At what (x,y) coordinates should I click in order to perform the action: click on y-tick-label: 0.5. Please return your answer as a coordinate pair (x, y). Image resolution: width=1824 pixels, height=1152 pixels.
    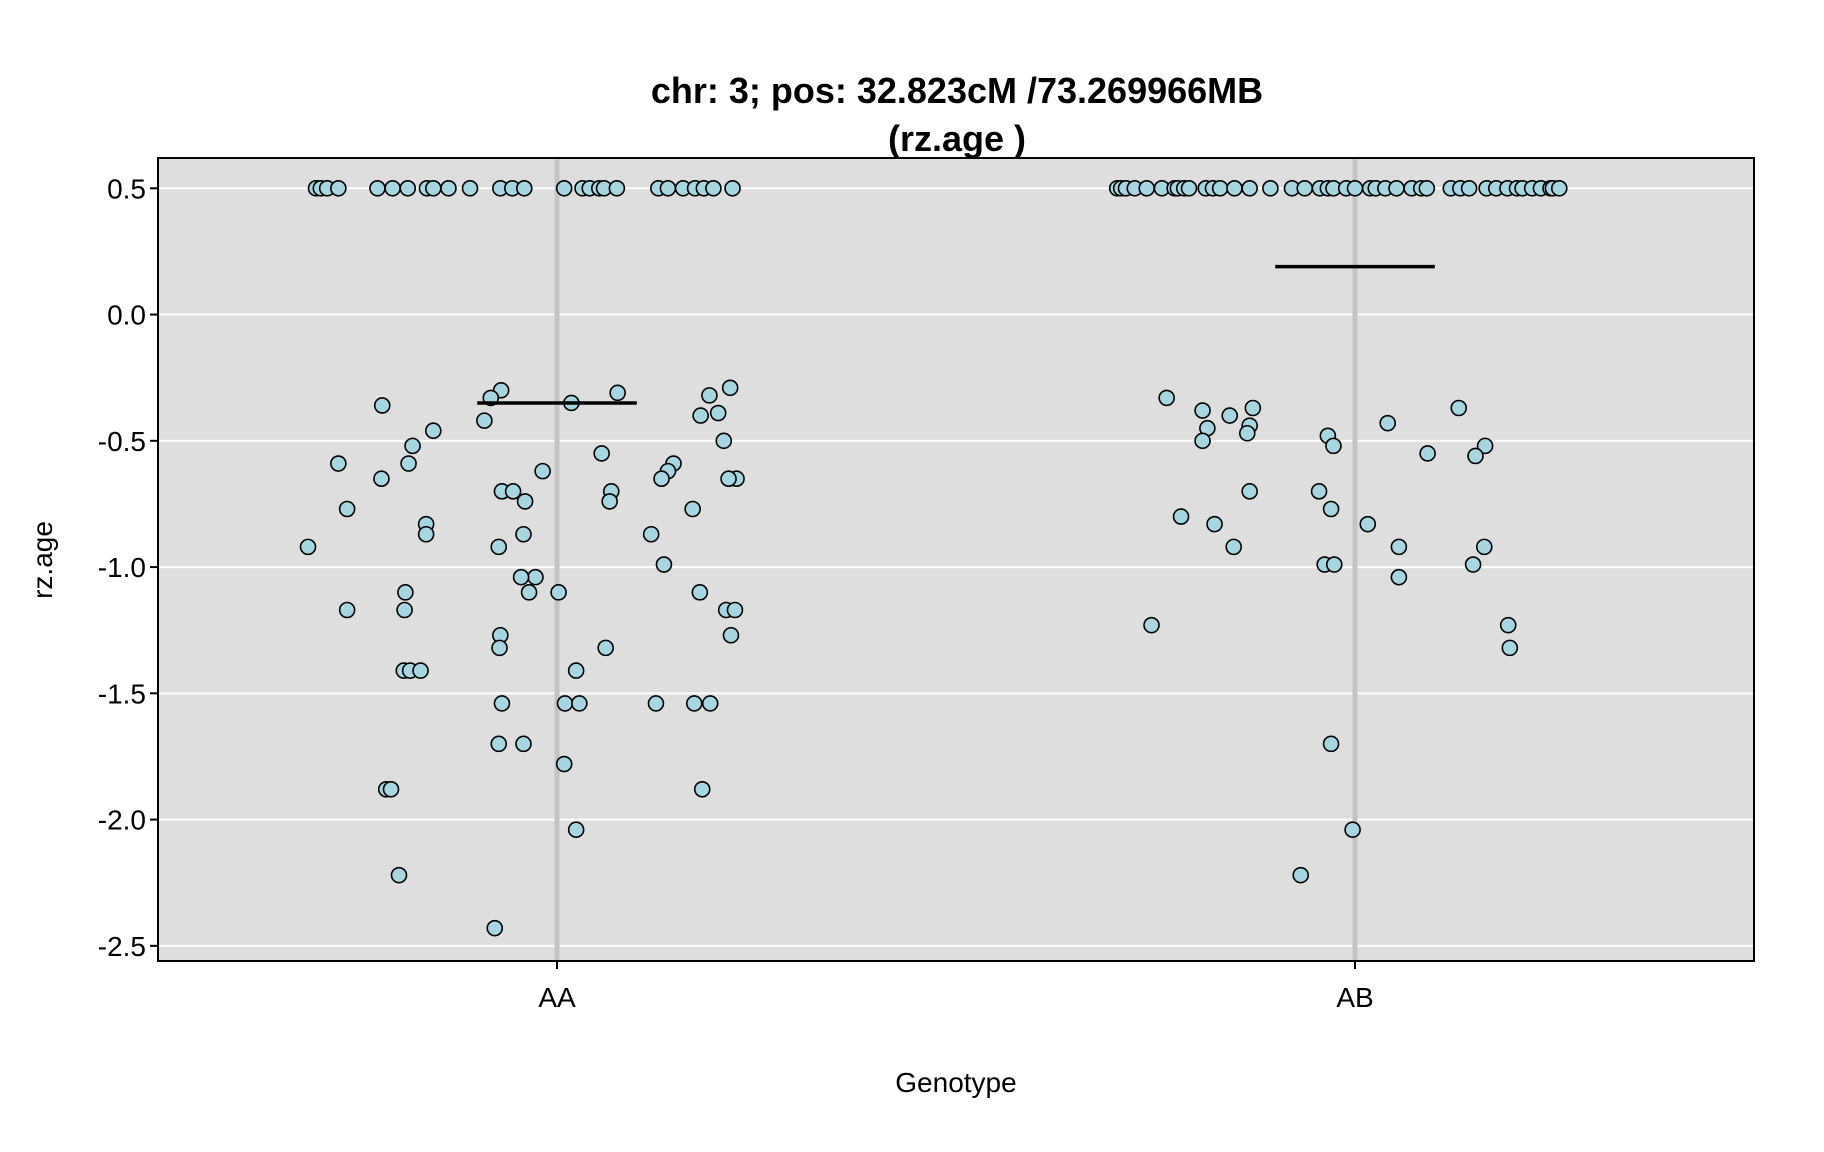
    Looking at the image, I should click on (126, 188).